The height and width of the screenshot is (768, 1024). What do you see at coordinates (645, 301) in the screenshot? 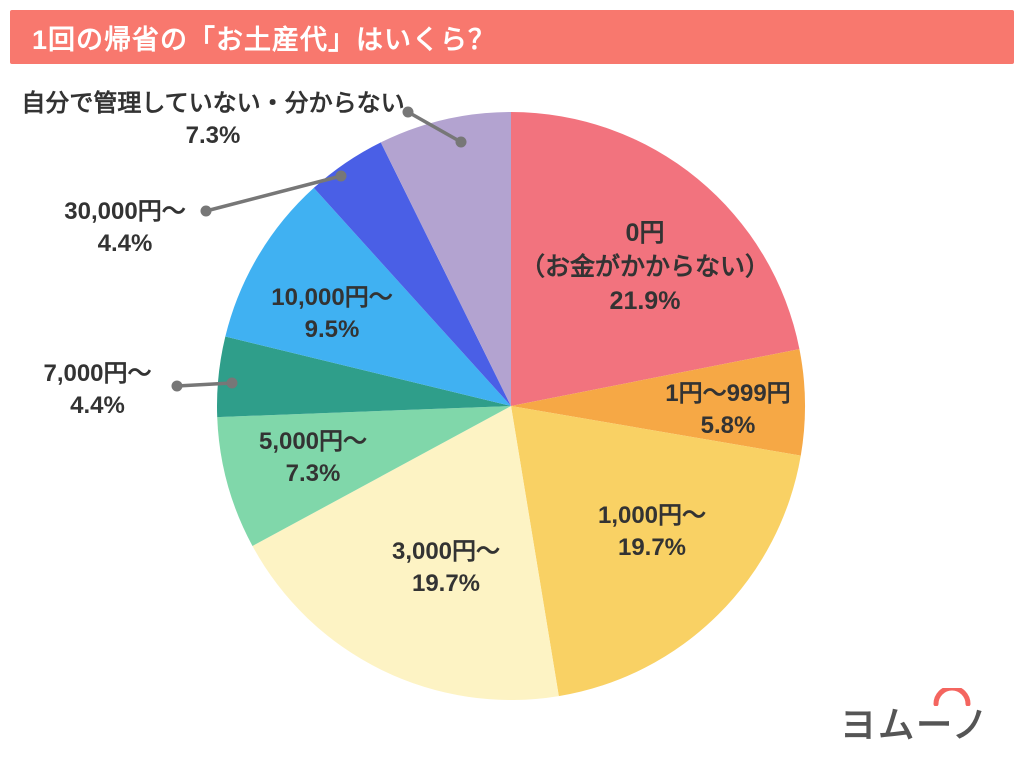
I see `pie-label-pct: 21.9%` at bounding box center [645, 301].